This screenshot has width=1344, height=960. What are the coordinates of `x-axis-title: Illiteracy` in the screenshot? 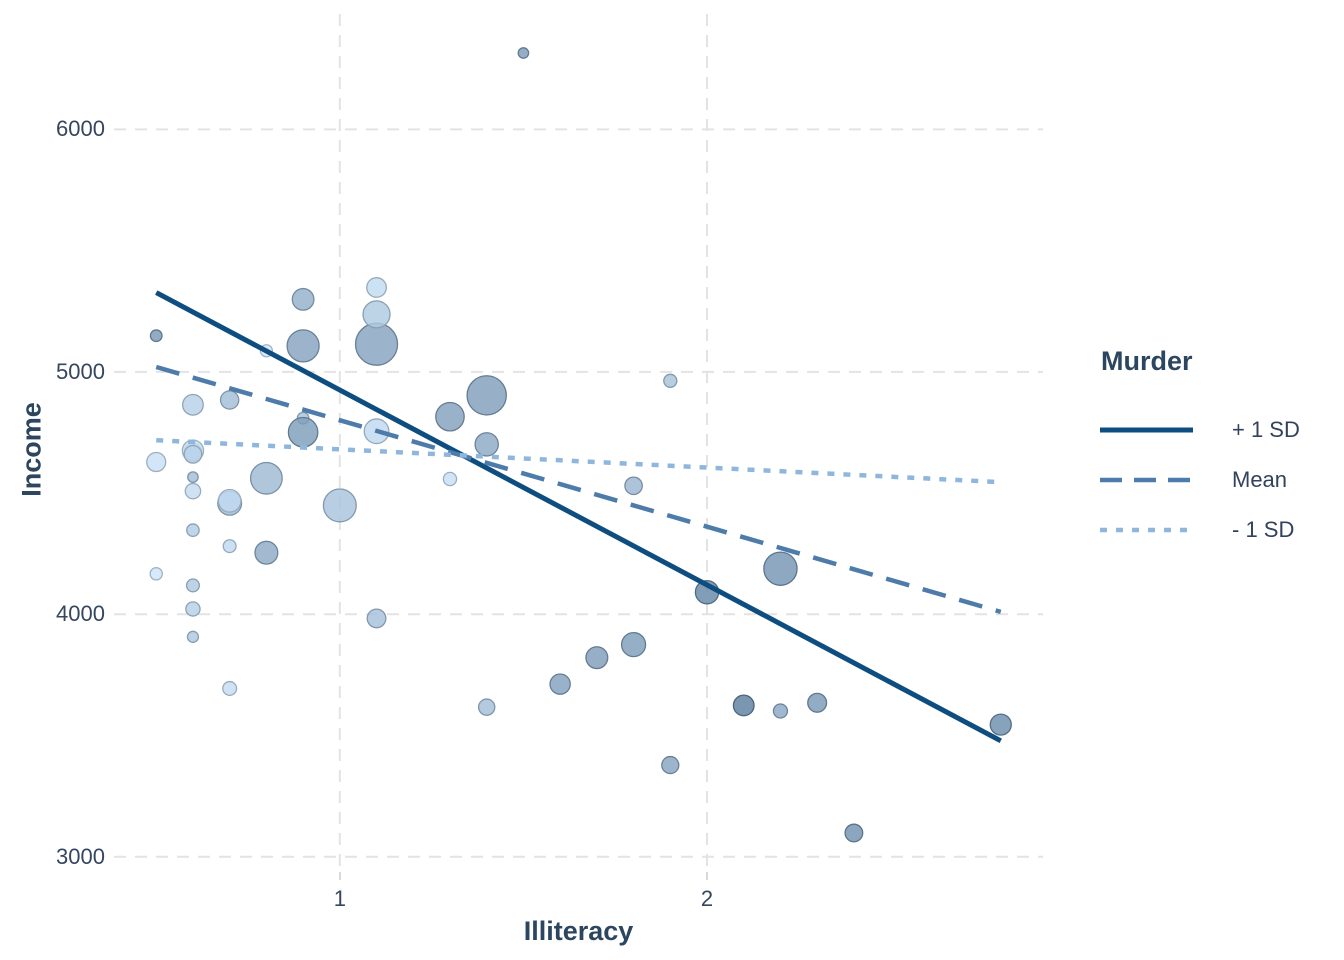 It's located at (578, 931).